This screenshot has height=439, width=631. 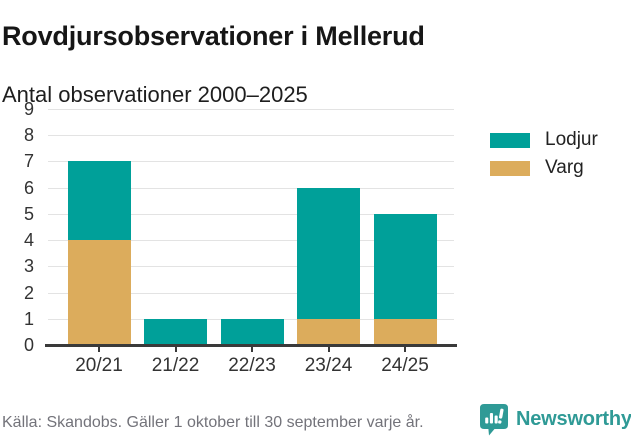 What do you see at coordinates (328, 365) in the screenshot?
I see `x-tick-label: 23/24` at bounding box center [328, 365].